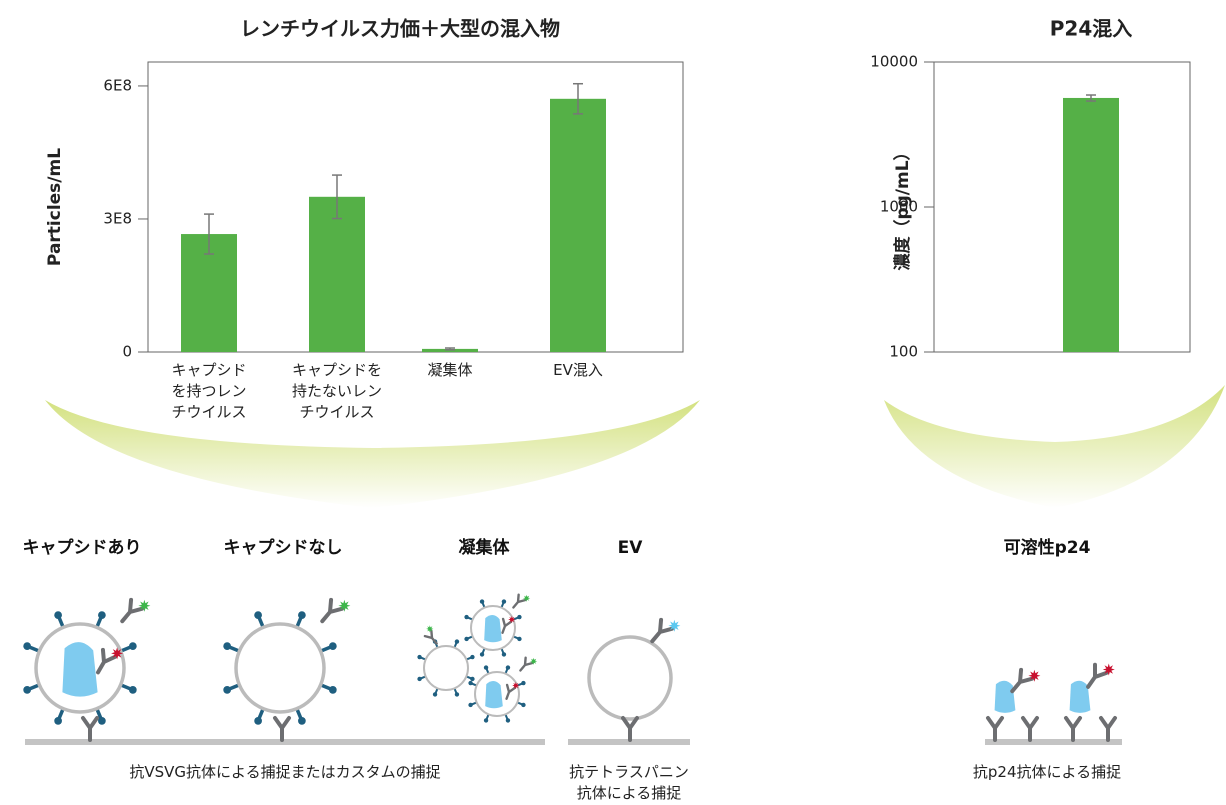 This screenshot has height=805, width=1226. What do you see at coordinates (127, 352) in the screenshot?
I see `y-tick-label: 0` at bounding box center [127, 352].